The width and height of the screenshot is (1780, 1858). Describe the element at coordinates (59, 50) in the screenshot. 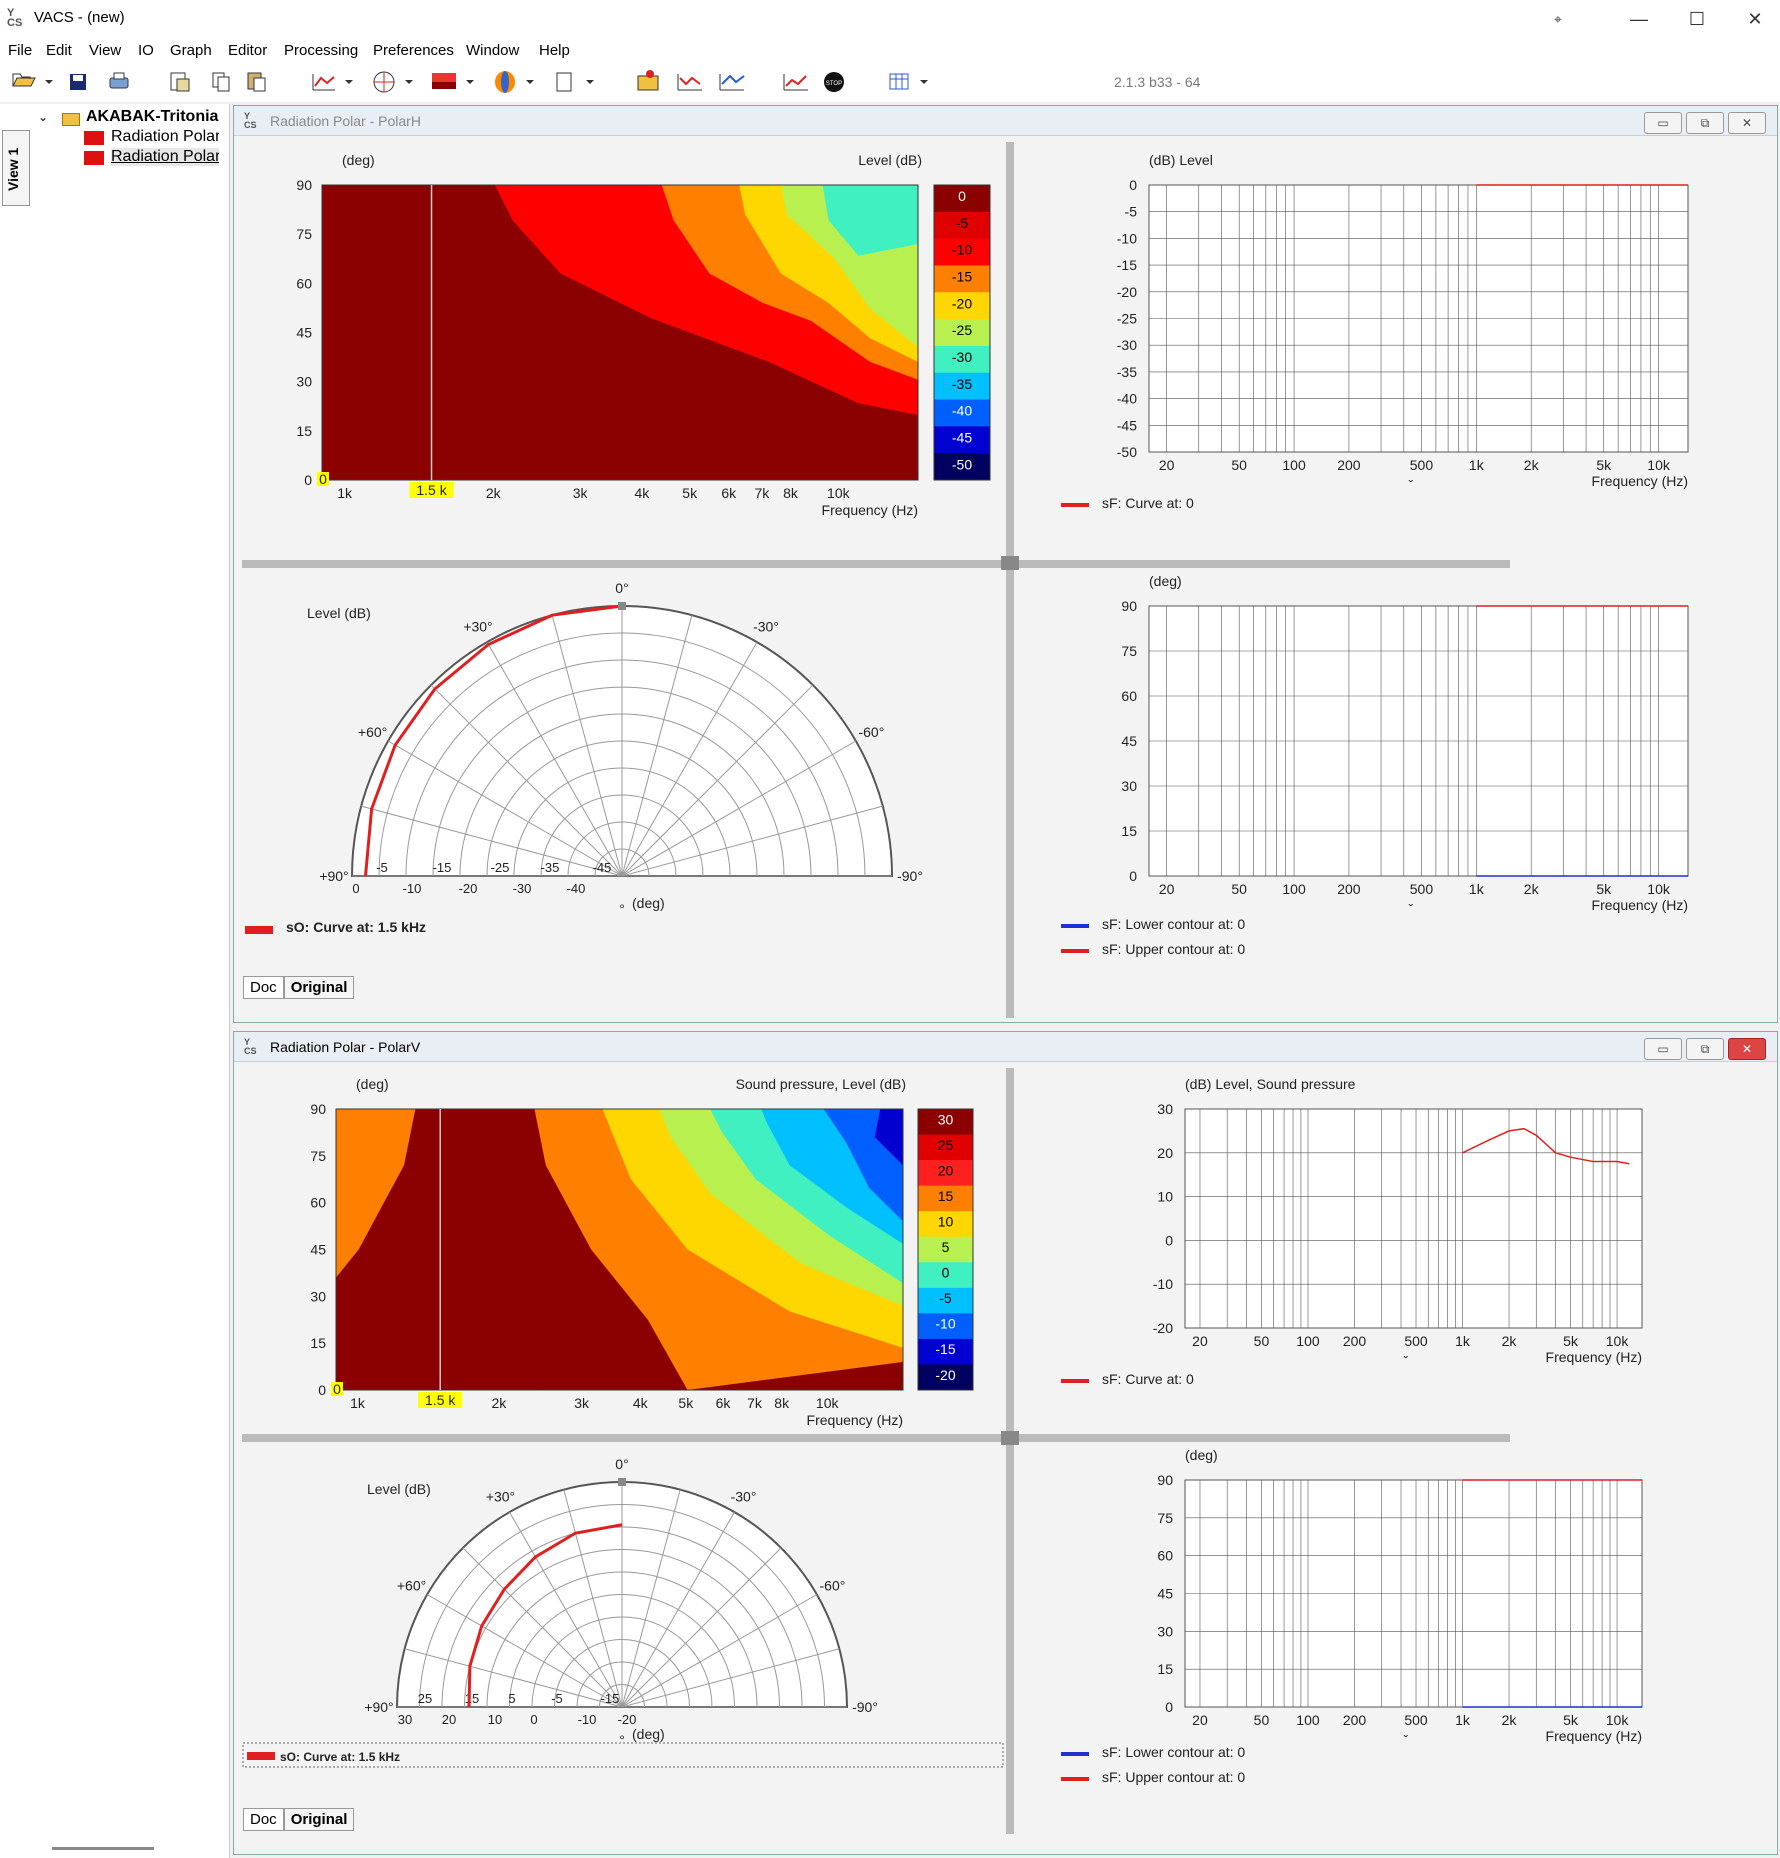

I see `menu-edit: Edit` at that location.